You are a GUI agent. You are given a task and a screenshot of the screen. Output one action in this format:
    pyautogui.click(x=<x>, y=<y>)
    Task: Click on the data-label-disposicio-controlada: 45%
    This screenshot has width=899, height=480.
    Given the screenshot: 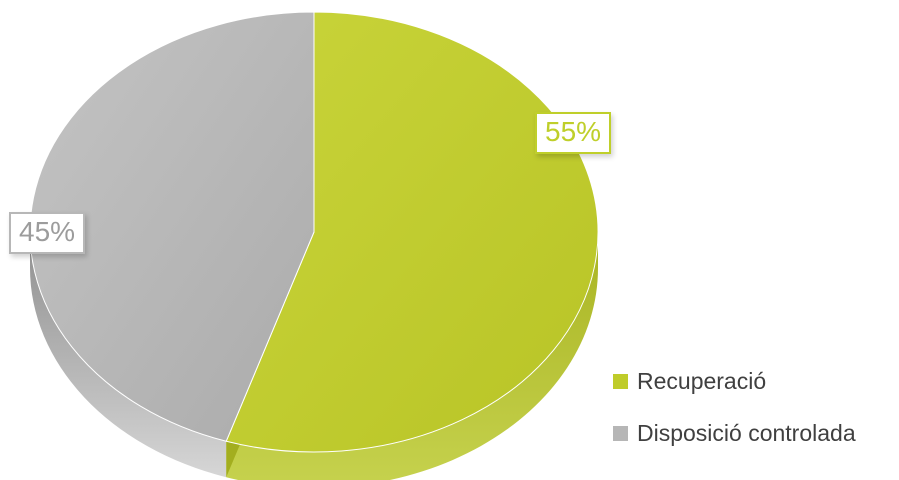 What is the action you would take?
    pyautogui.click(x=47, y=233)
    